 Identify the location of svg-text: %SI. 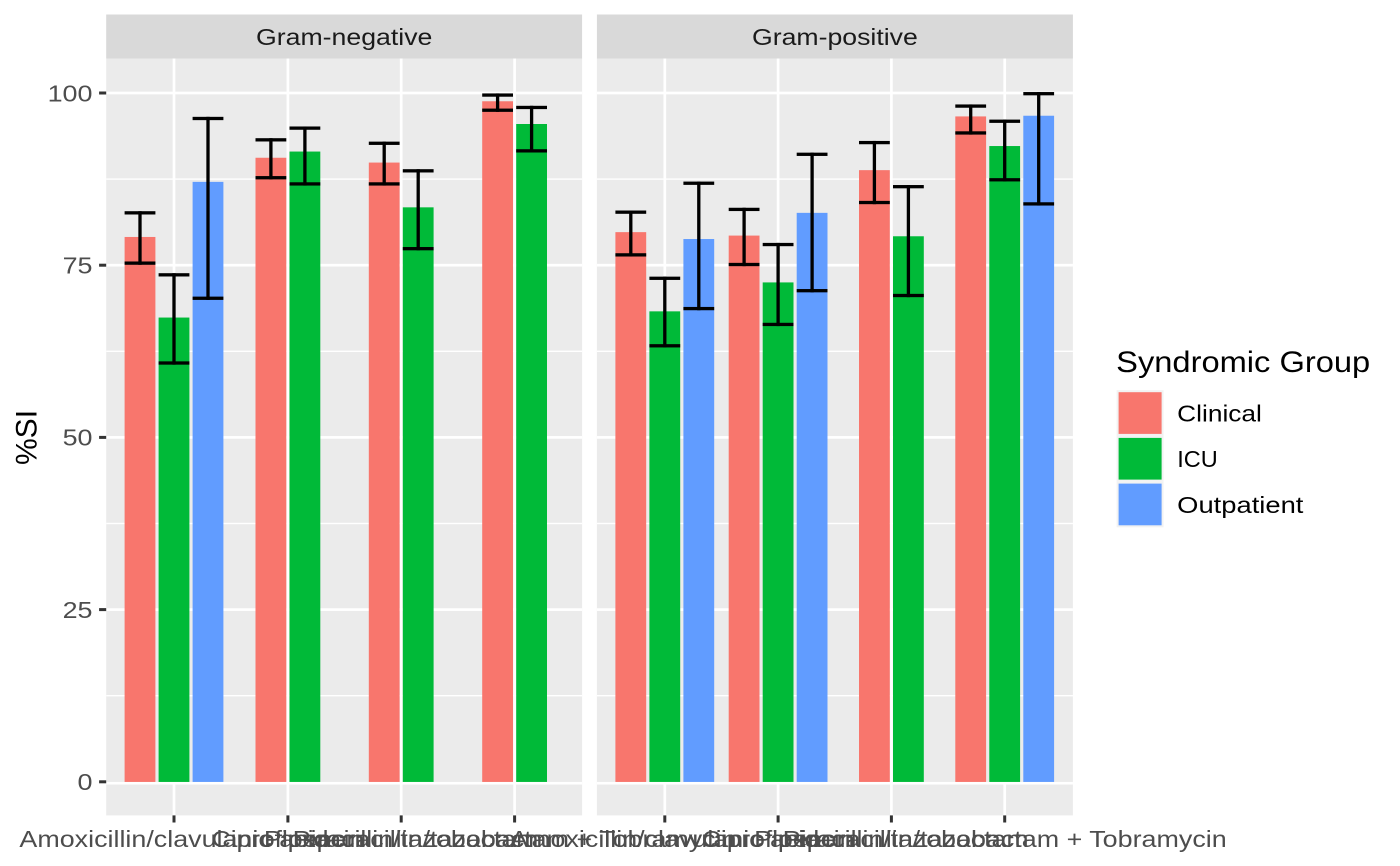
(27, 437).